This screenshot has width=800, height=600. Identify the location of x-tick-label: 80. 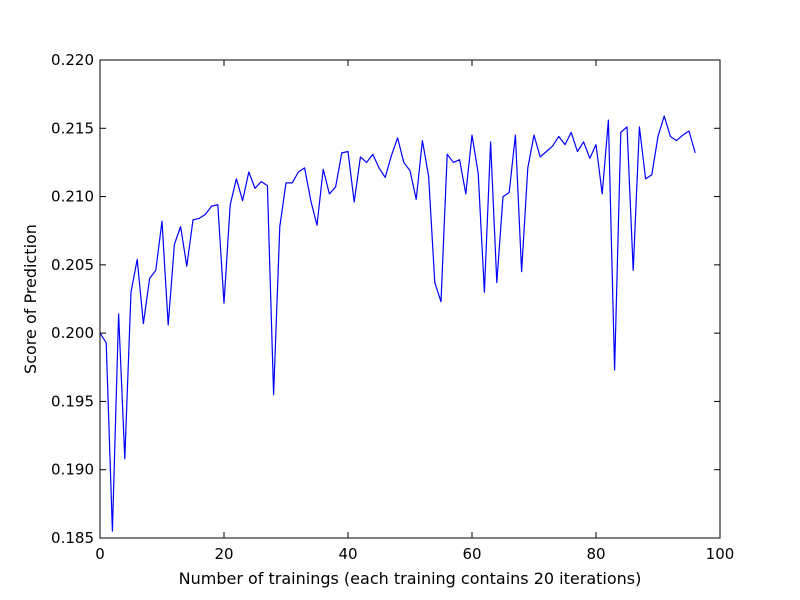
(595, 554).